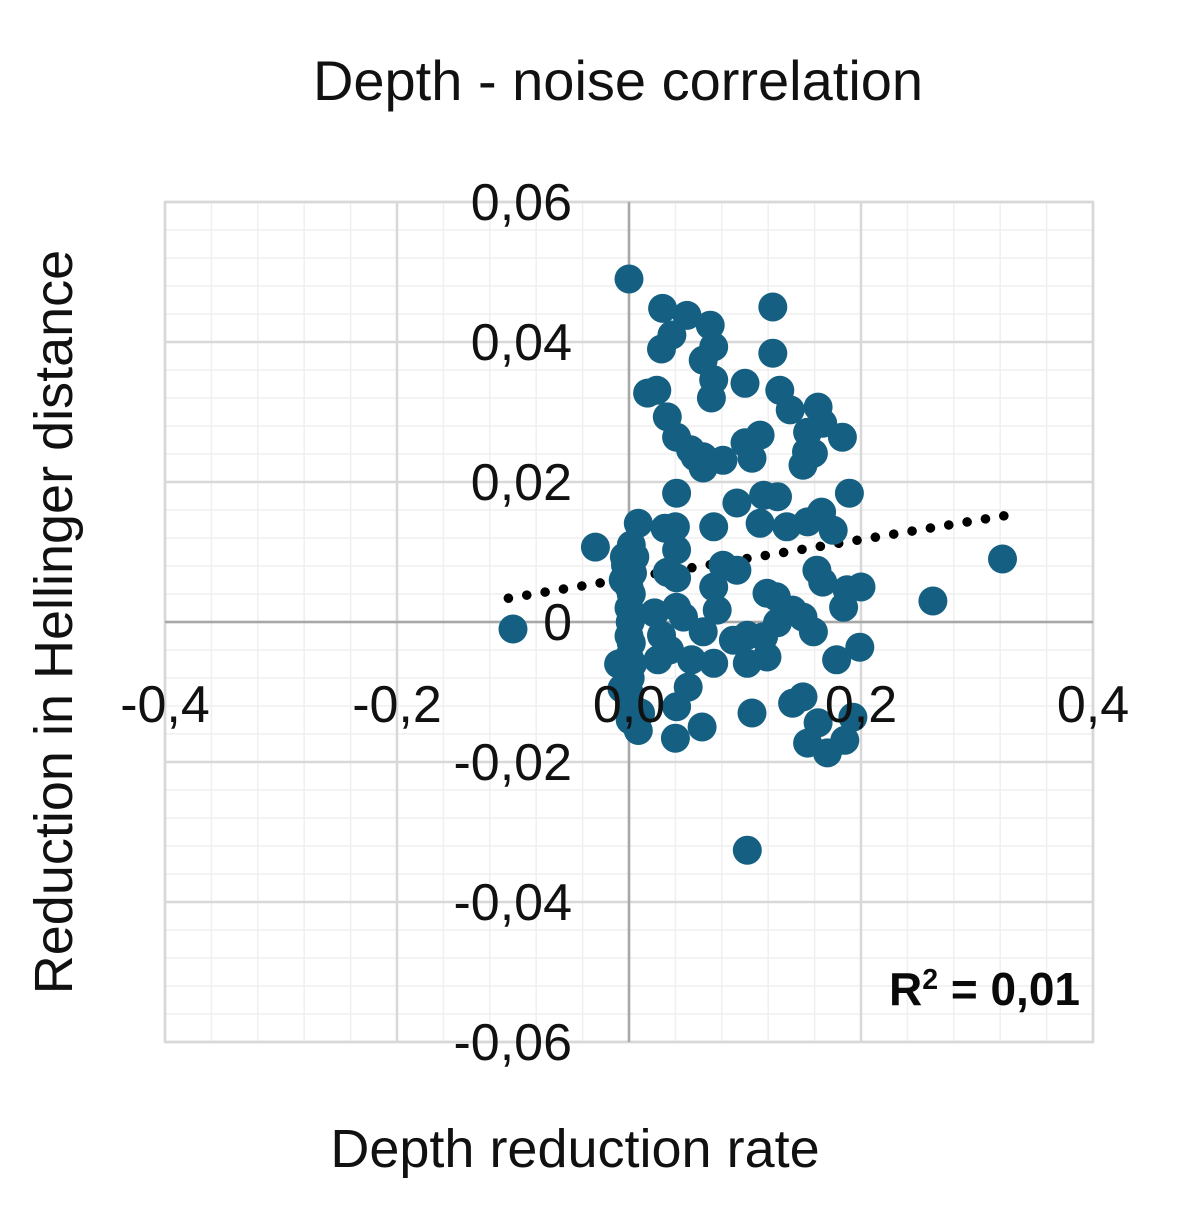 The width and height of the screenshot is (1196, 1206). I want to click on y-axis-title: Reduction in Hellinger distance, so click(54, 622).